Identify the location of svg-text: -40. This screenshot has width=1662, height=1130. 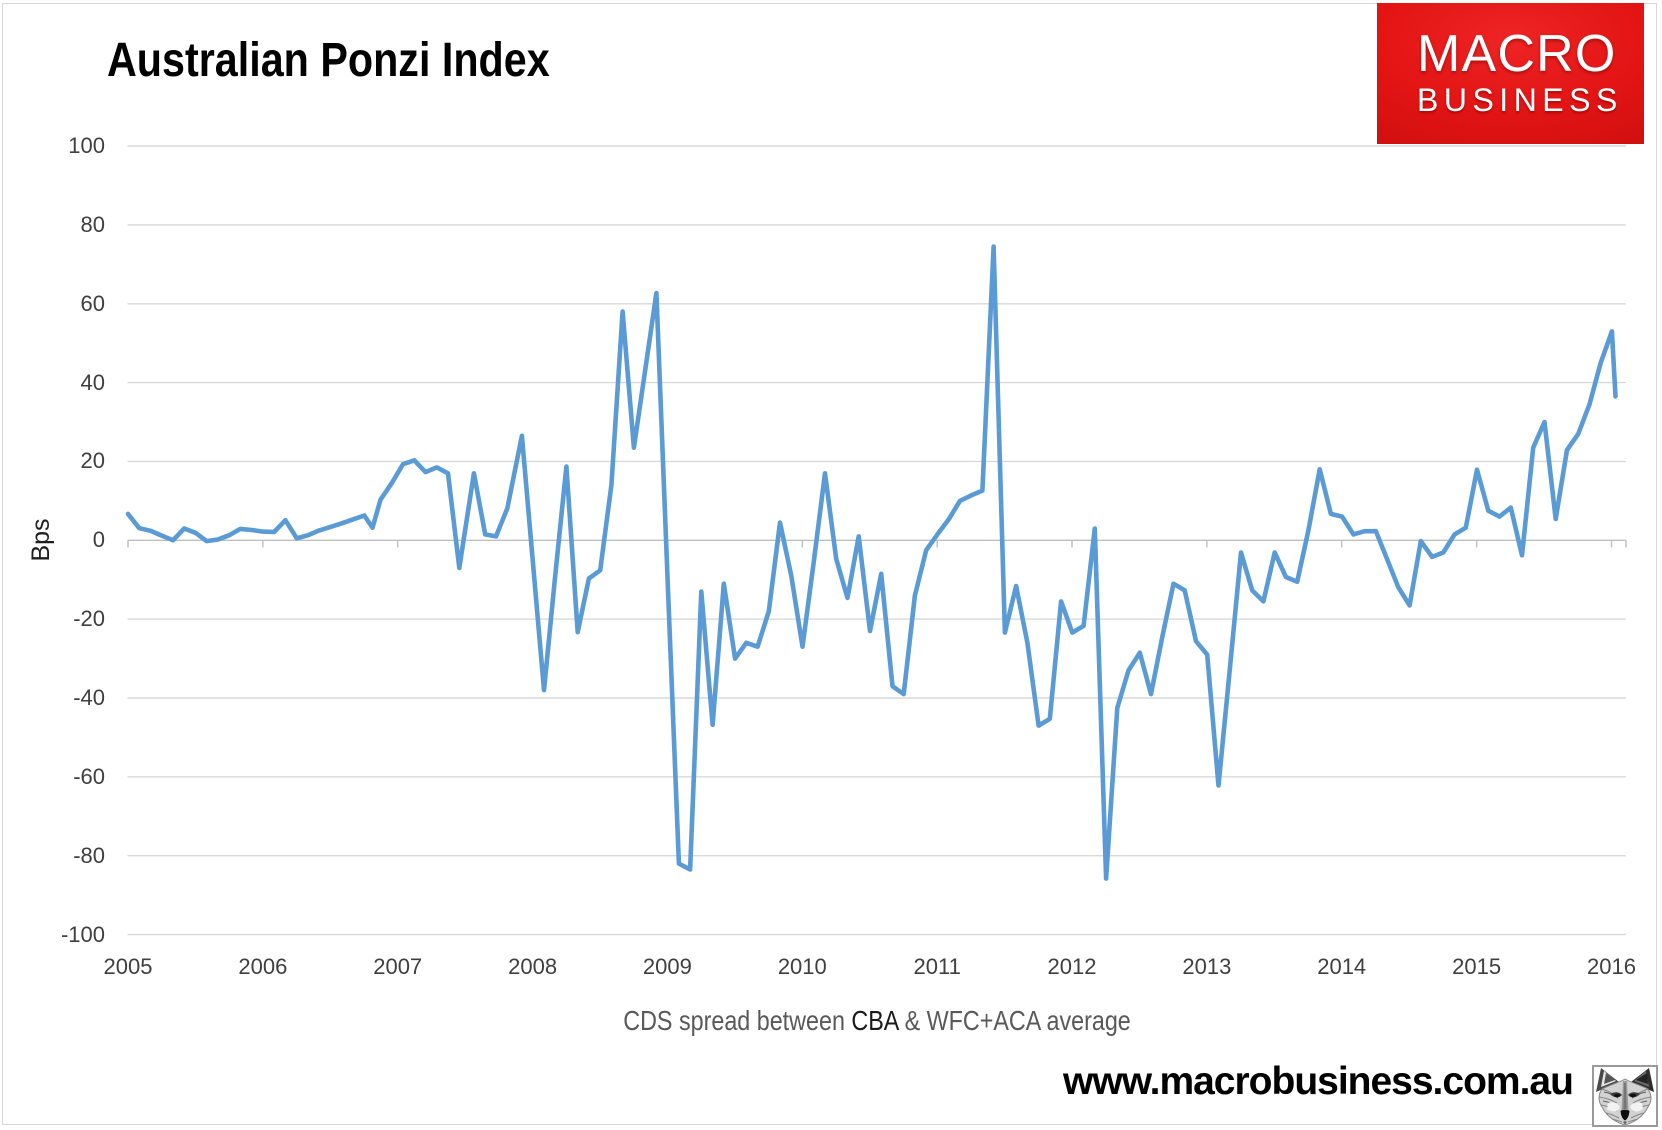
(89, 697).